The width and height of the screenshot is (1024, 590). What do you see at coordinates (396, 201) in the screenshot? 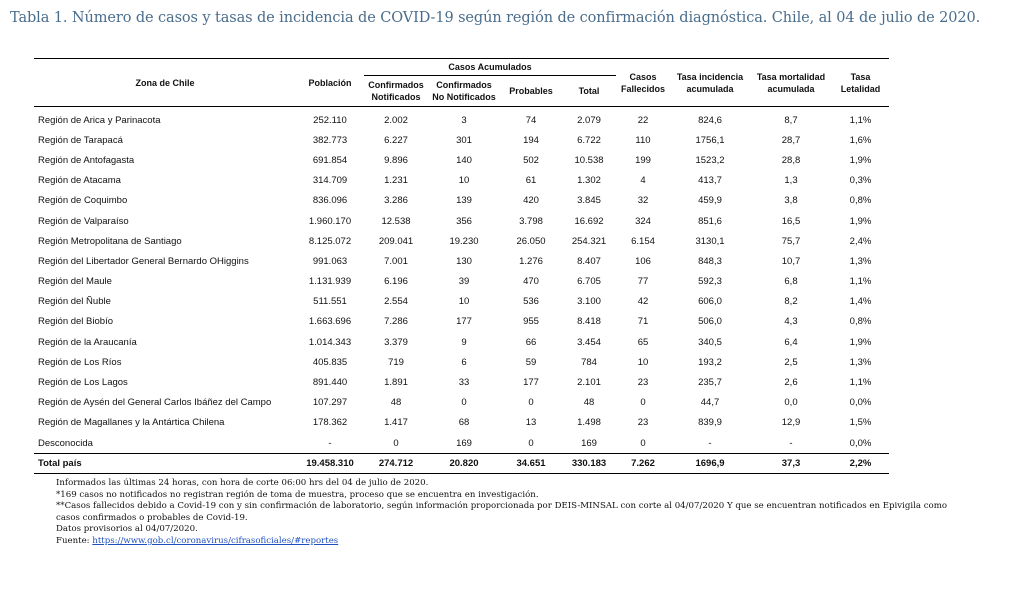
I see `cell-conf-notif: 3.286` at bounding box center [396, 201].